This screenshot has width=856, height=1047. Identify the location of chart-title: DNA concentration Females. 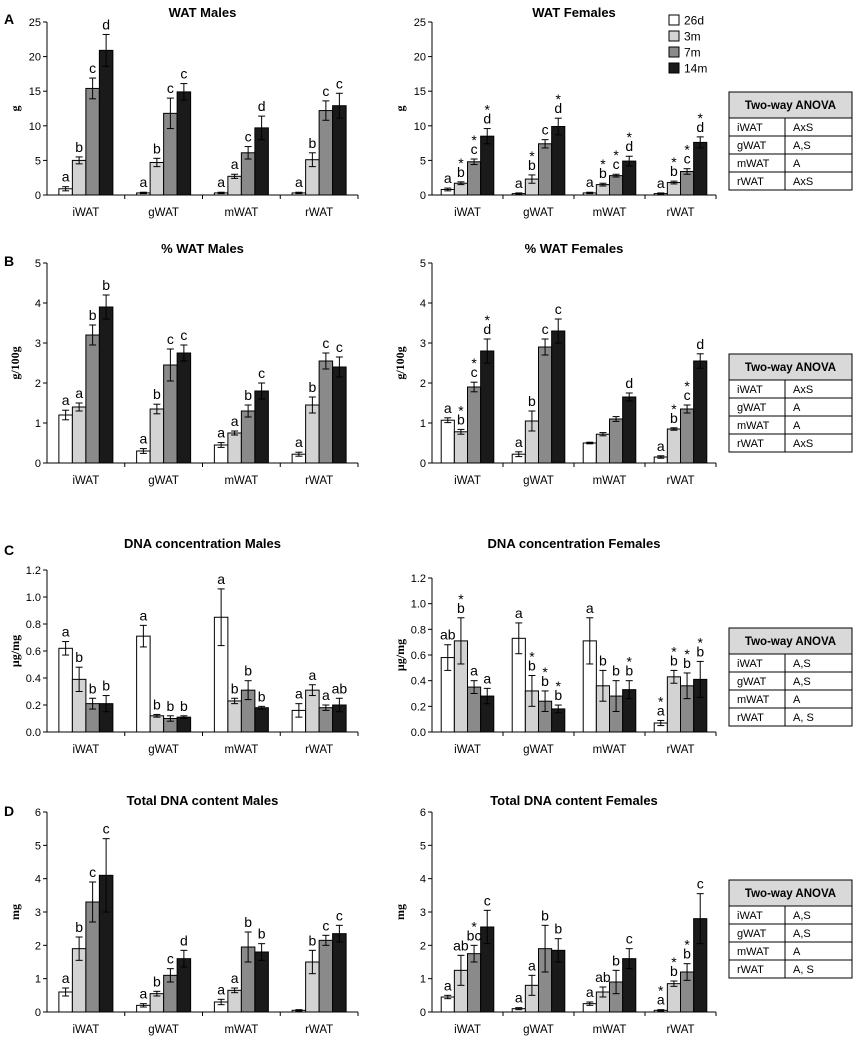
(574, 543).